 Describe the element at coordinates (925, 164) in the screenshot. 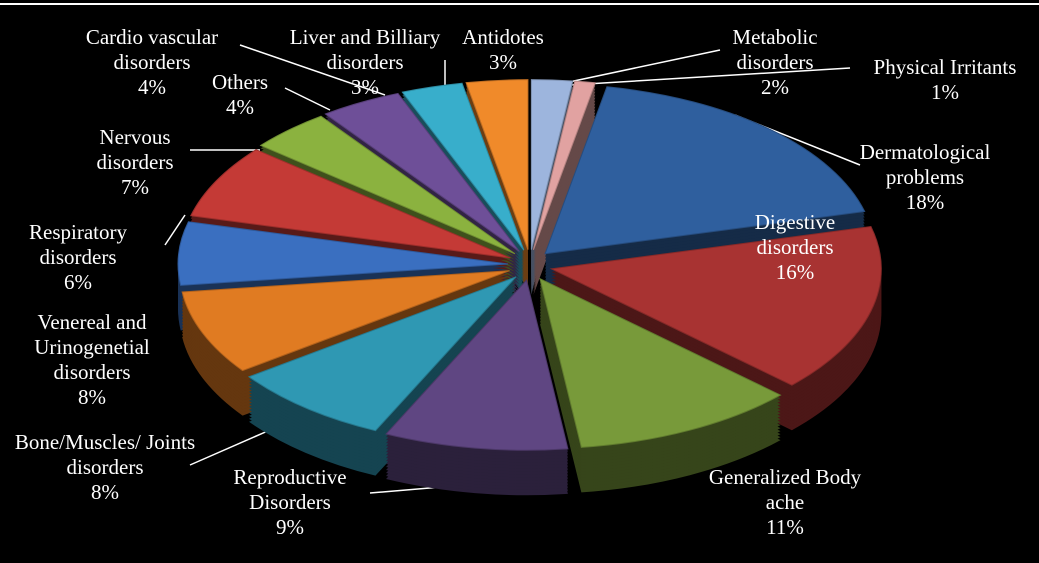

I see `label-name: Dermatological problems` at that location.